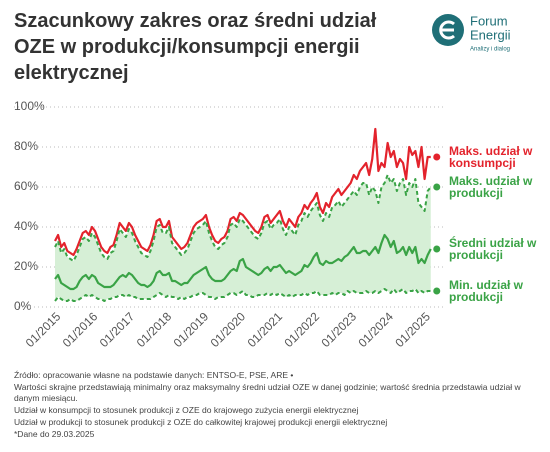 This screenshot has height=452, width=550. Describe the element at coordinates (375, 329) in the screenshot. I see `x-tick-label: 01/2024` at that location.